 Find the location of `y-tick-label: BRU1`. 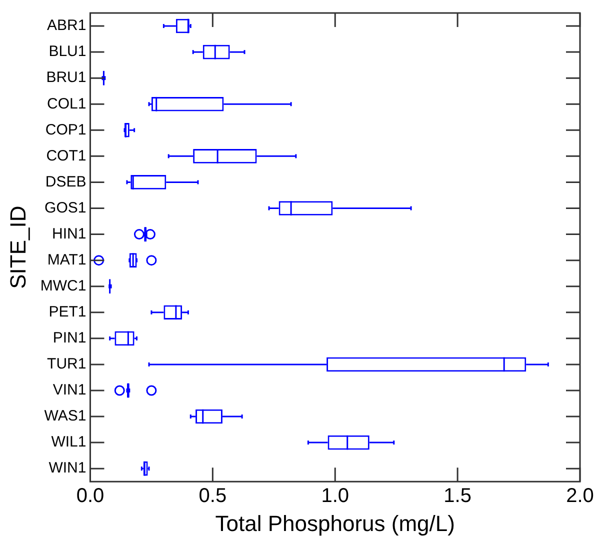

y-tick-label: BRU1 is located at coordinates (66, 77).